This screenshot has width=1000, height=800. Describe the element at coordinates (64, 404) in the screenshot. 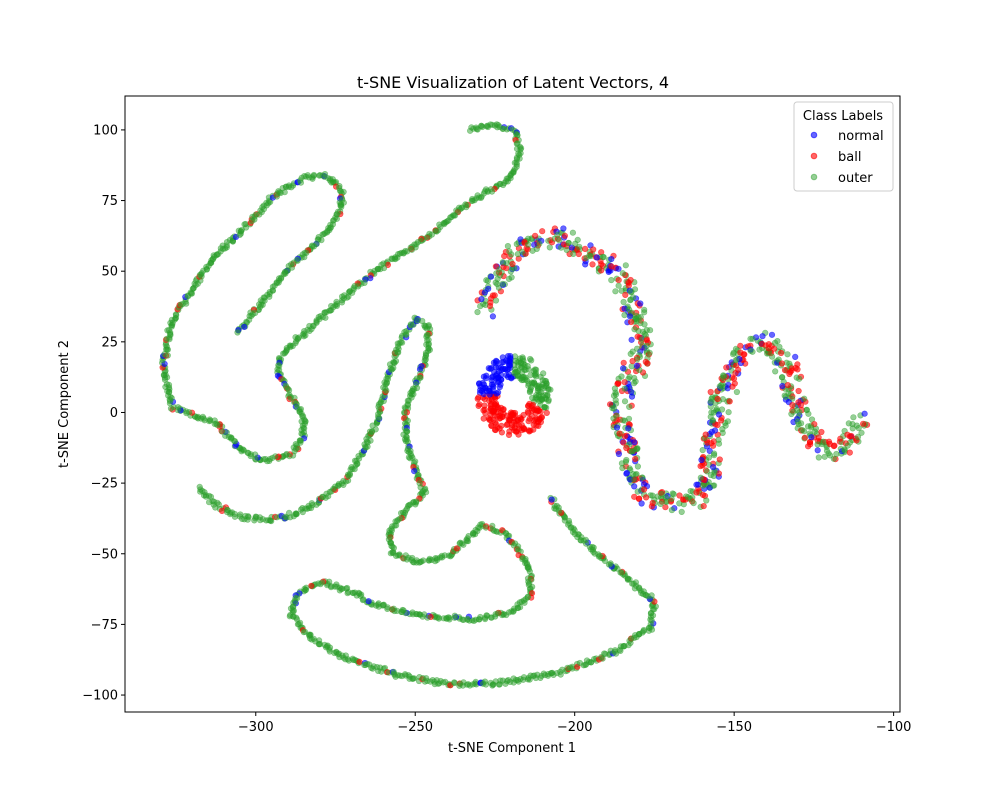

I see `y-axis-label: t-SNE Component 2` at that location.